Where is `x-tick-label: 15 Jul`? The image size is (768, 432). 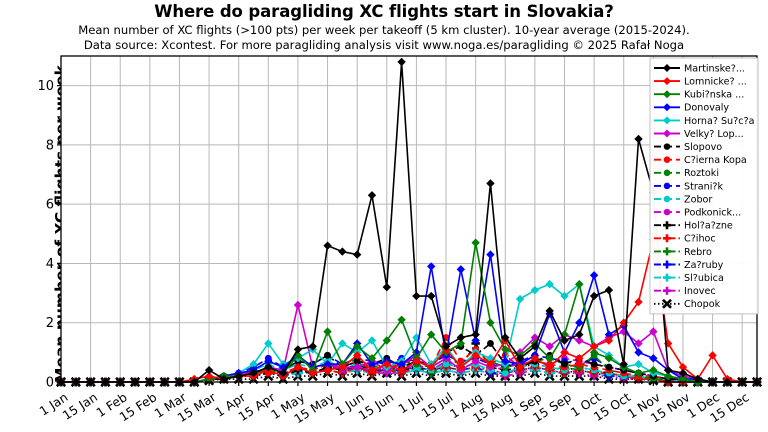 x-tick-label: 15 Jul is located at coordinates (437, 405).